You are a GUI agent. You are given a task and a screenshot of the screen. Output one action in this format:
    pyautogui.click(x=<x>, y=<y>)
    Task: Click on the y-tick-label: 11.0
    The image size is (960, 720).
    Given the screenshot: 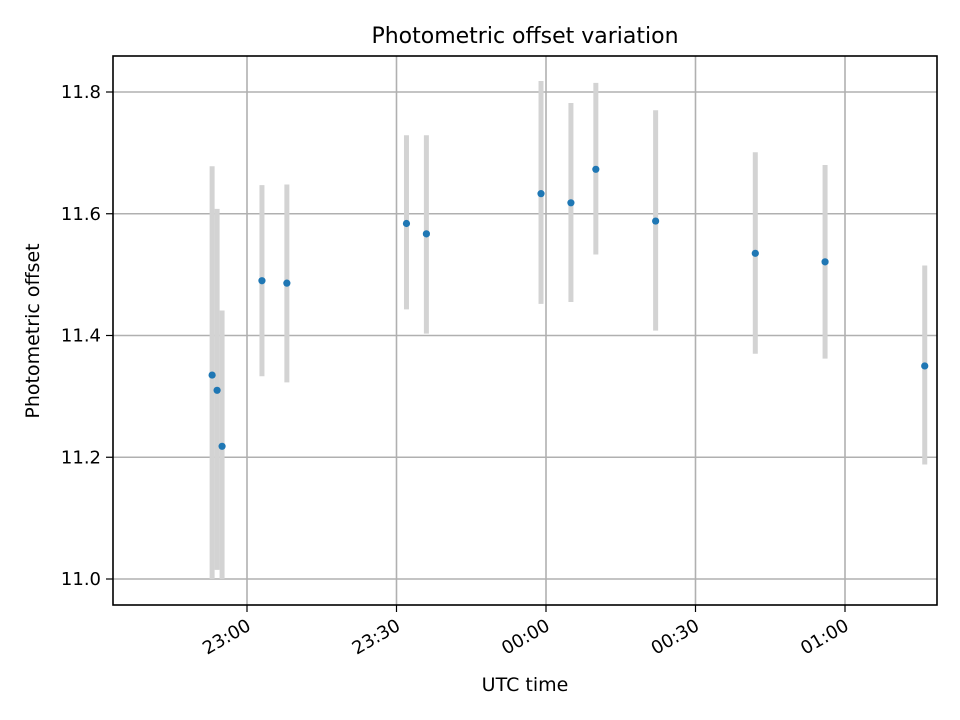 What is the action you would take?
    pyautogui.click(x=81, y=579)
    